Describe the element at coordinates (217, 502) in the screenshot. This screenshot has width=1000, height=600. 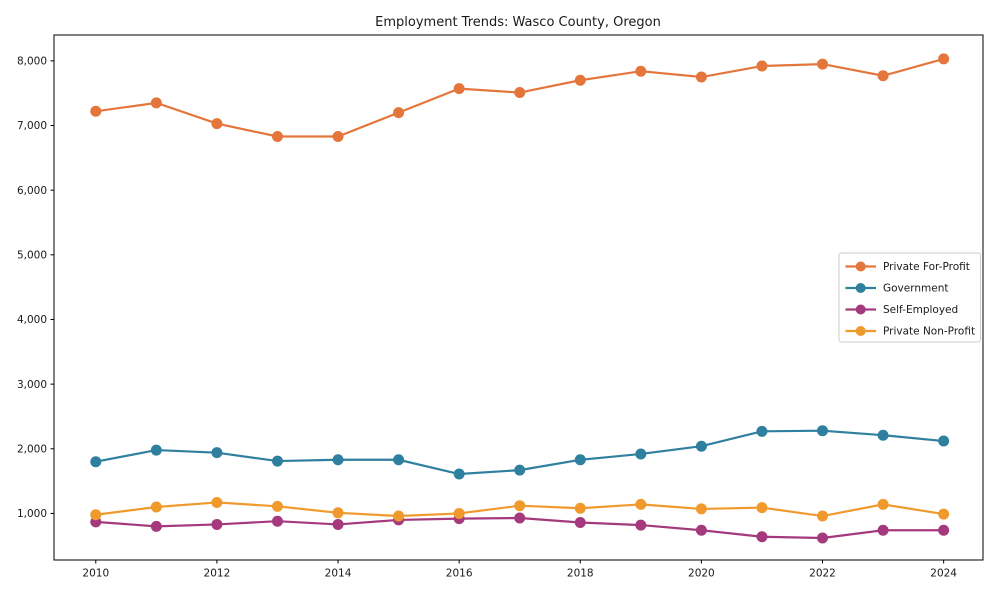
I see `data-point-private-non-profit-2012` at that location.